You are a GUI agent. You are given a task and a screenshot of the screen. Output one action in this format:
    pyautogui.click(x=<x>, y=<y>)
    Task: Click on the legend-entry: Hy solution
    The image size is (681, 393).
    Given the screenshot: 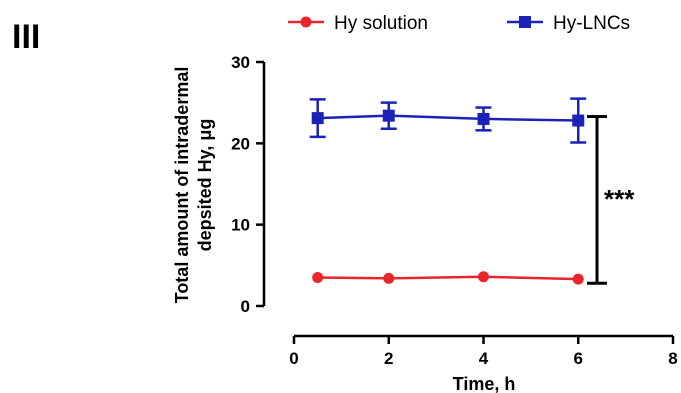 What is the action you would take?
    pyautogui.click(x=358, y=23)
    